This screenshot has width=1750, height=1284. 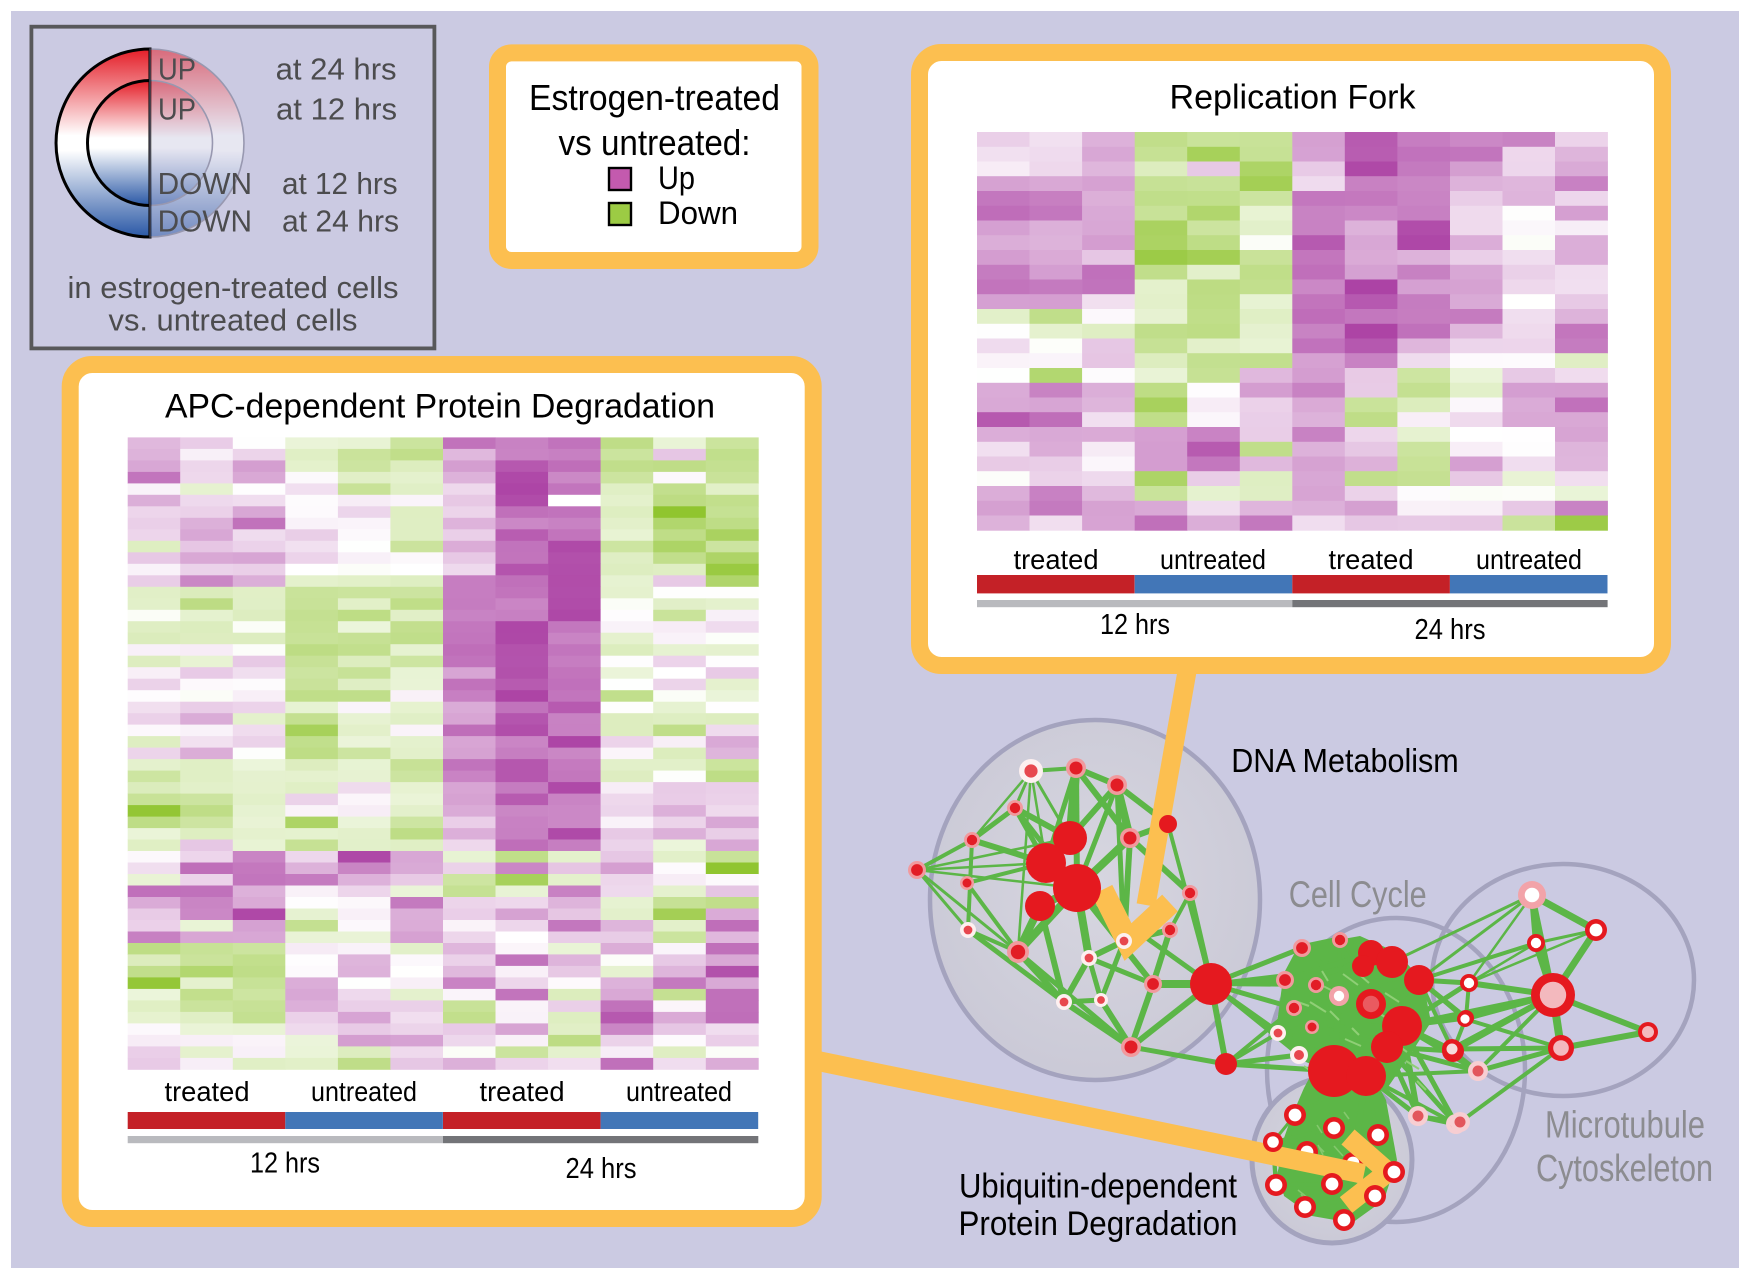 I want to click on svg-text: Protein Degradation, so click(x=1098, y=1224).